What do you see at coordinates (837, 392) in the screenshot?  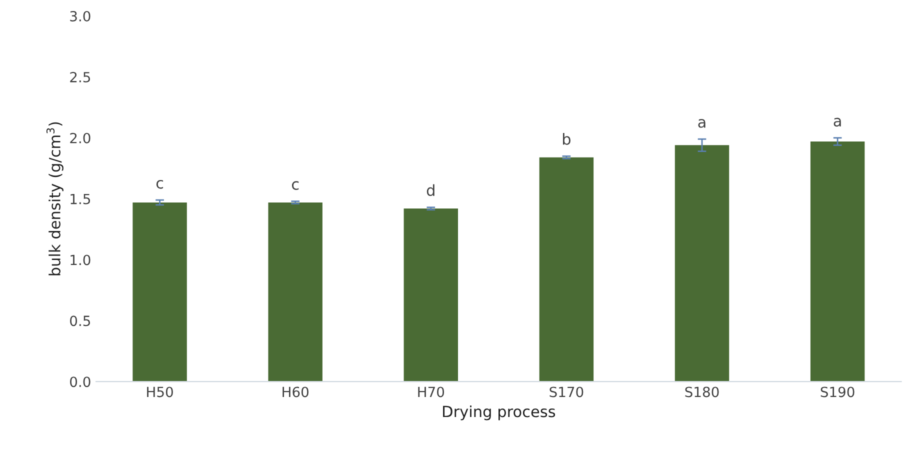 I see `x-tick-label: S190` at bounding box center [837, 392].